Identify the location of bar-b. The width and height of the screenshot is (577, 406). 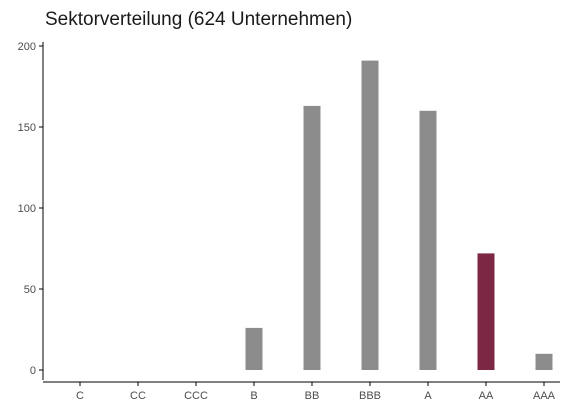
(254, 348).